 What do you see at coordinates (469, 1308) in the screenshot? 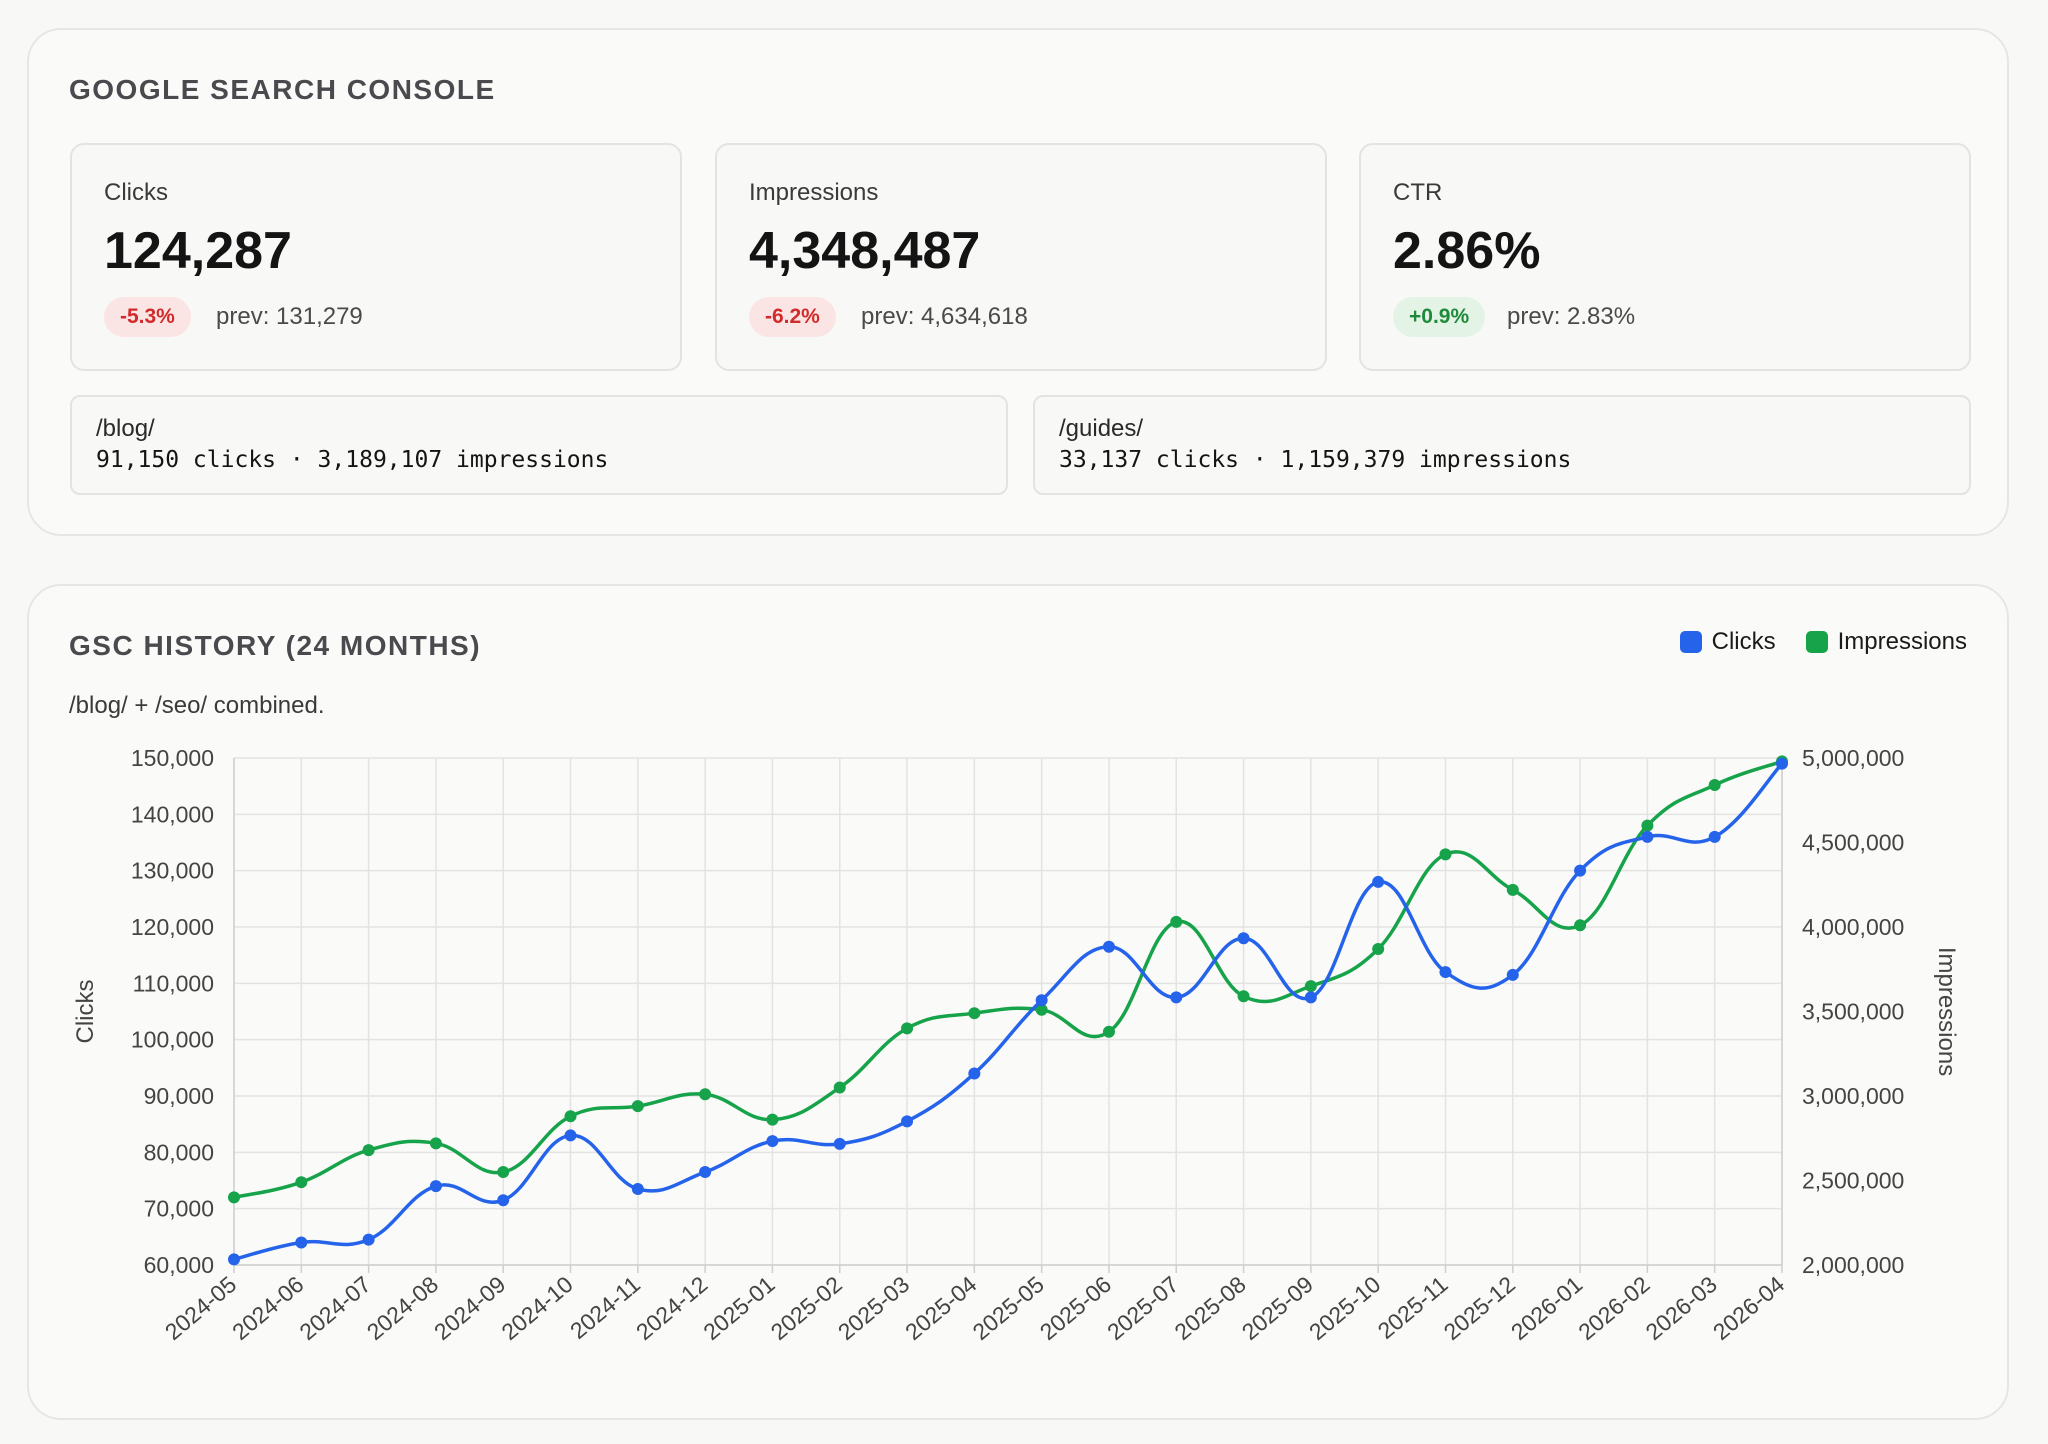
I see `x-tick-label: 2024-09` at bounding box center [469, 1308].